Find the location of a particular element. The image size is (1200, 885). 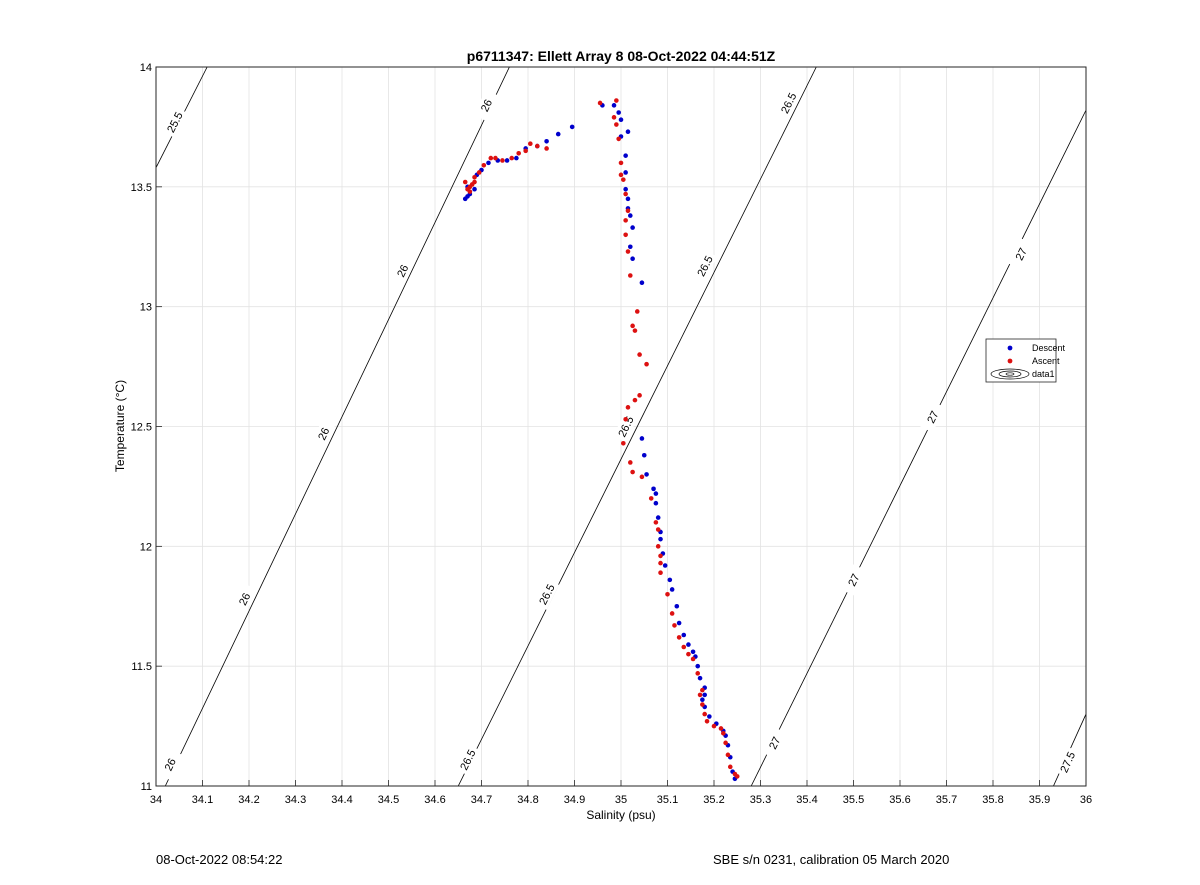

x-tick-label: 34.1 is located at coordinates (202, 800).